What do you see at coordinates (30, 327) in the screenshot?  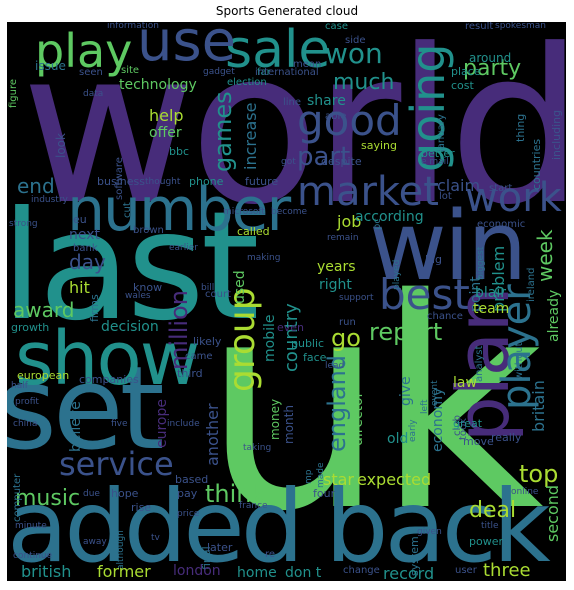 I see `word-growth: growth` at bounding box center [30, 327].